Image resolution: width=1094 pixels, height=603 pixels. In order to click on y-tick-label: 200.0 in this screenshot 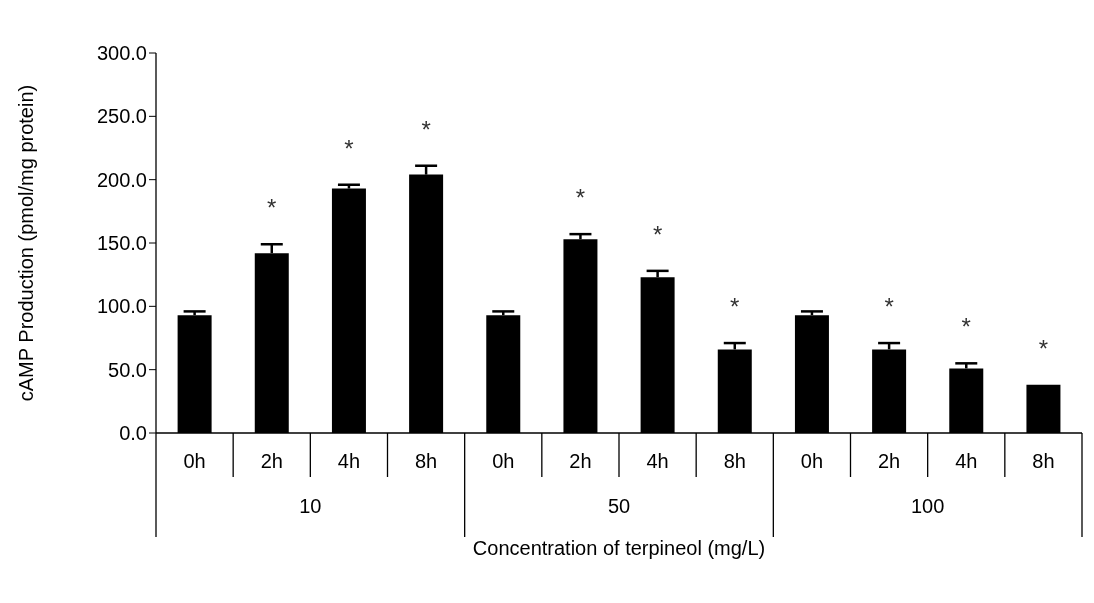, I will do `click(121, 179)`.